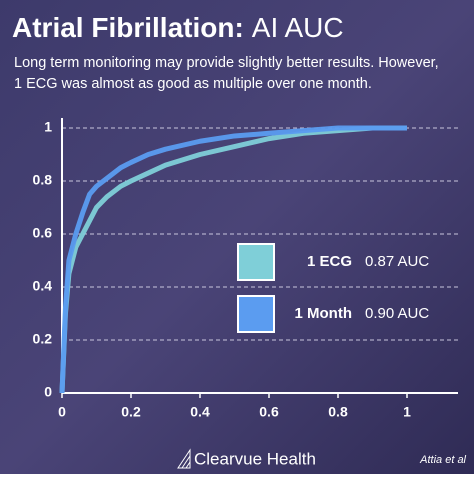 The image size is (474, 479). Describe the element at coordinates (255, 458) in the screenshot. I see `brand: Clearvue Health` at that location.